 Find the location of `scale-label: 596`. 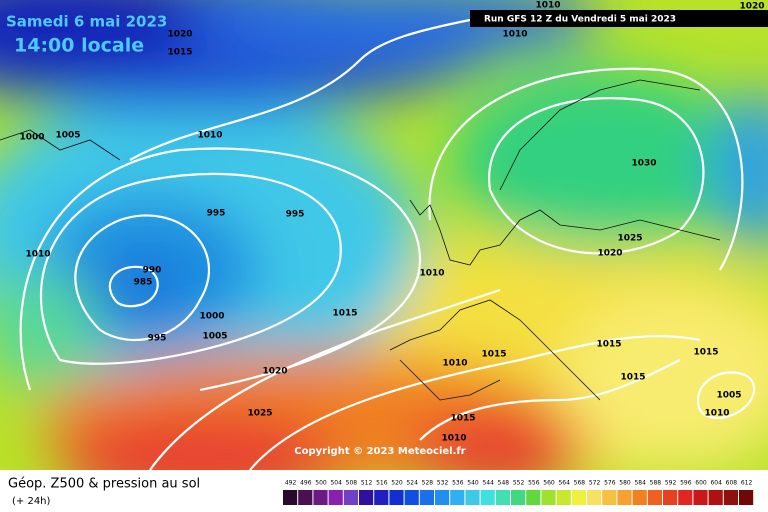

scale-label: 596 is located at coordinates (686, 483).